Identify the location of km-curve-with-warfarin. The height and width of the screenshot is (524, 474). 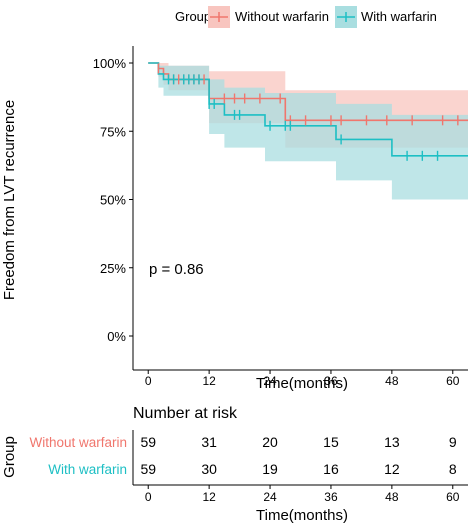
(308, 109).